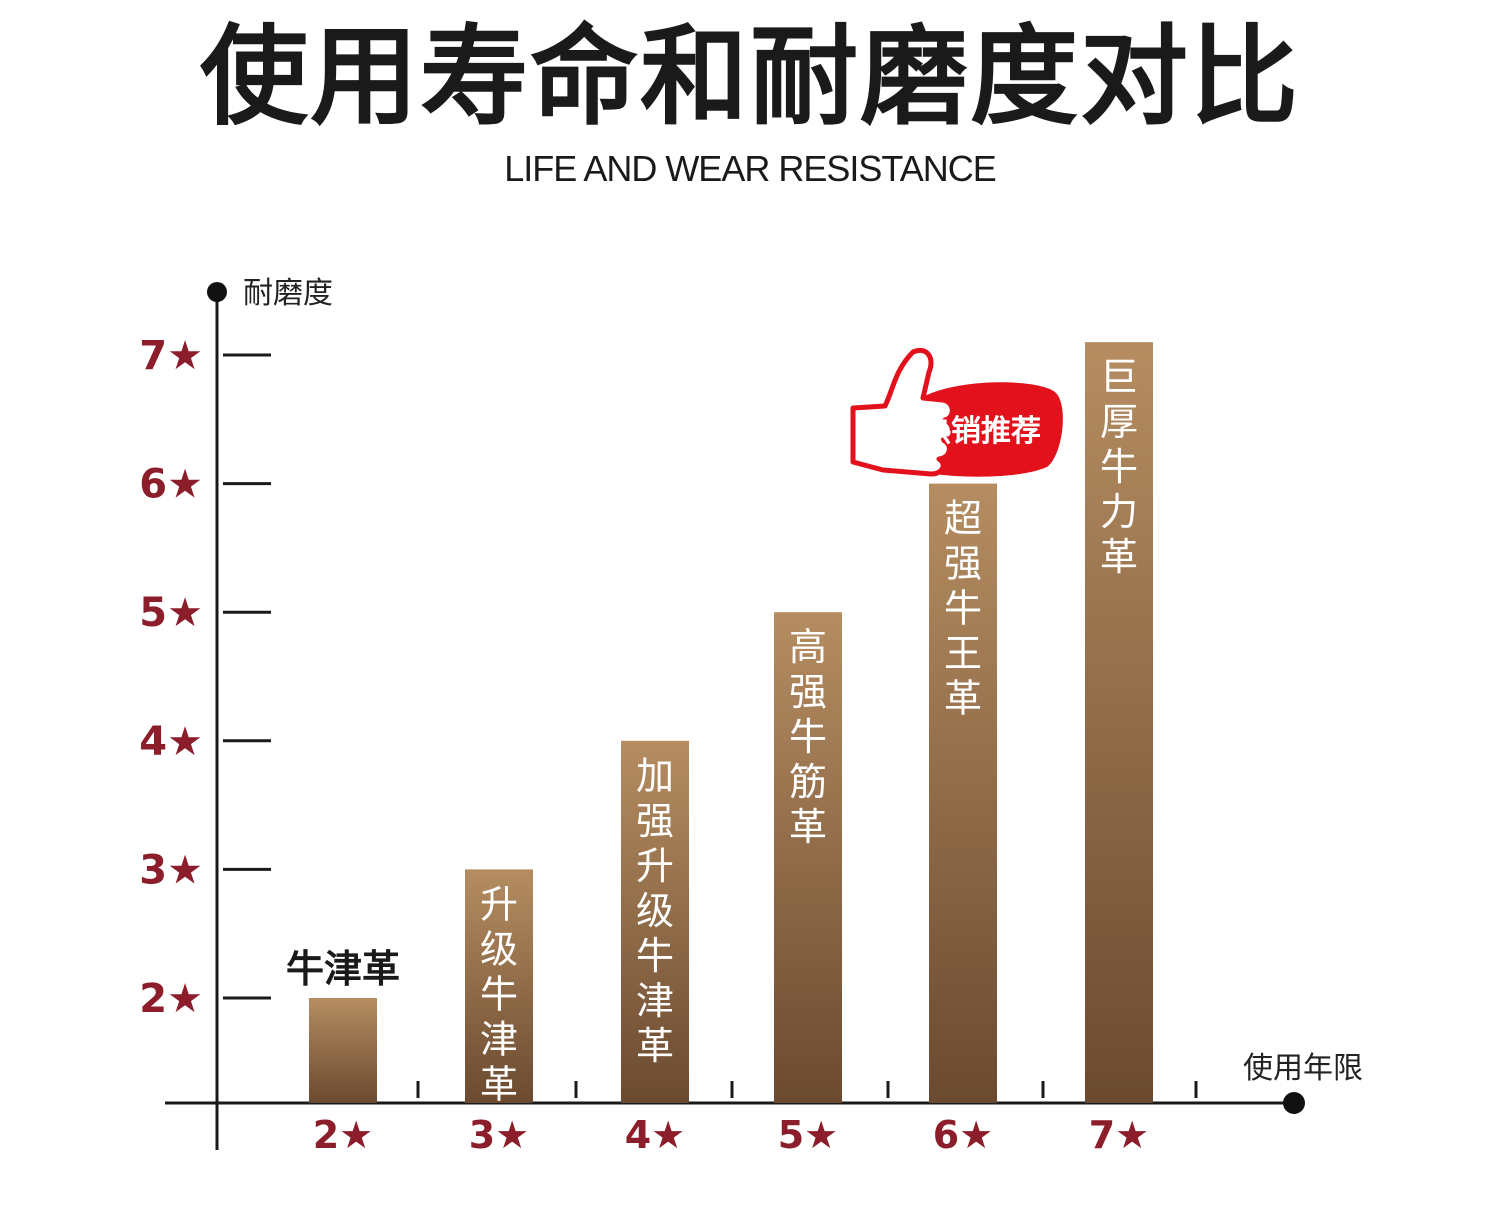 The height and width of the screenshot is (1226, 1500). I want to click on bar-label: 超强牛王革, so click(963, 609).